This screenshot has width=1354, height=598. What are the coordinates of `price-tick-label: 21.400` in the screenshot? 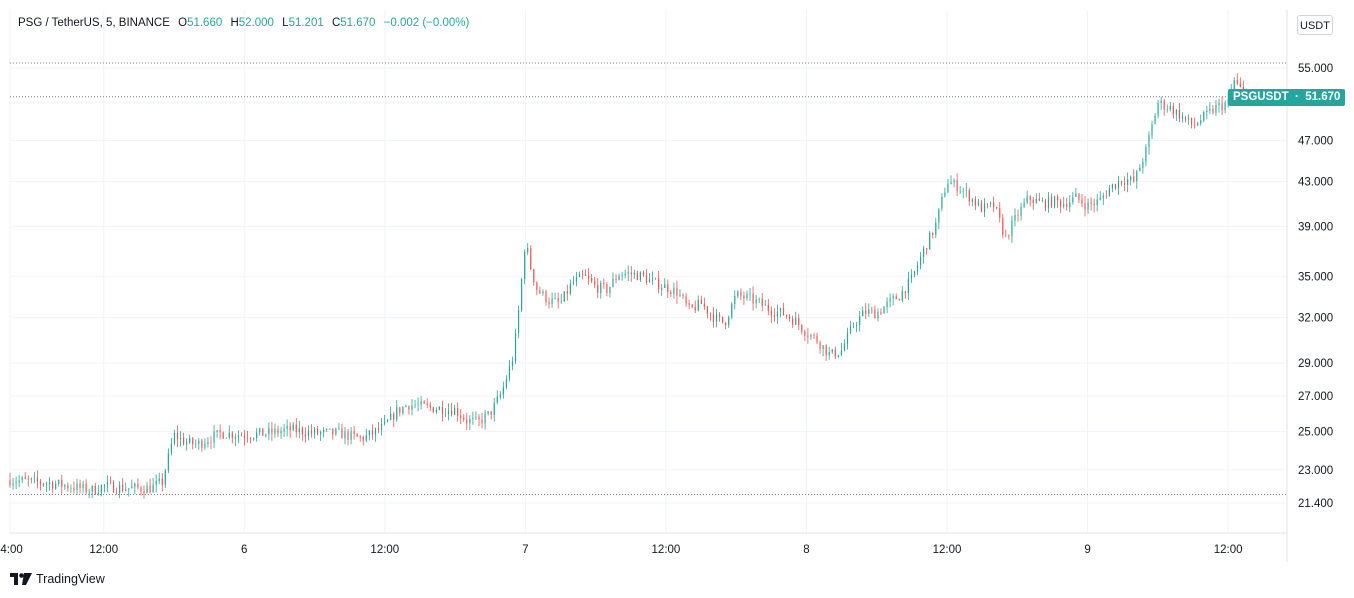 It's located at (1315, 504).